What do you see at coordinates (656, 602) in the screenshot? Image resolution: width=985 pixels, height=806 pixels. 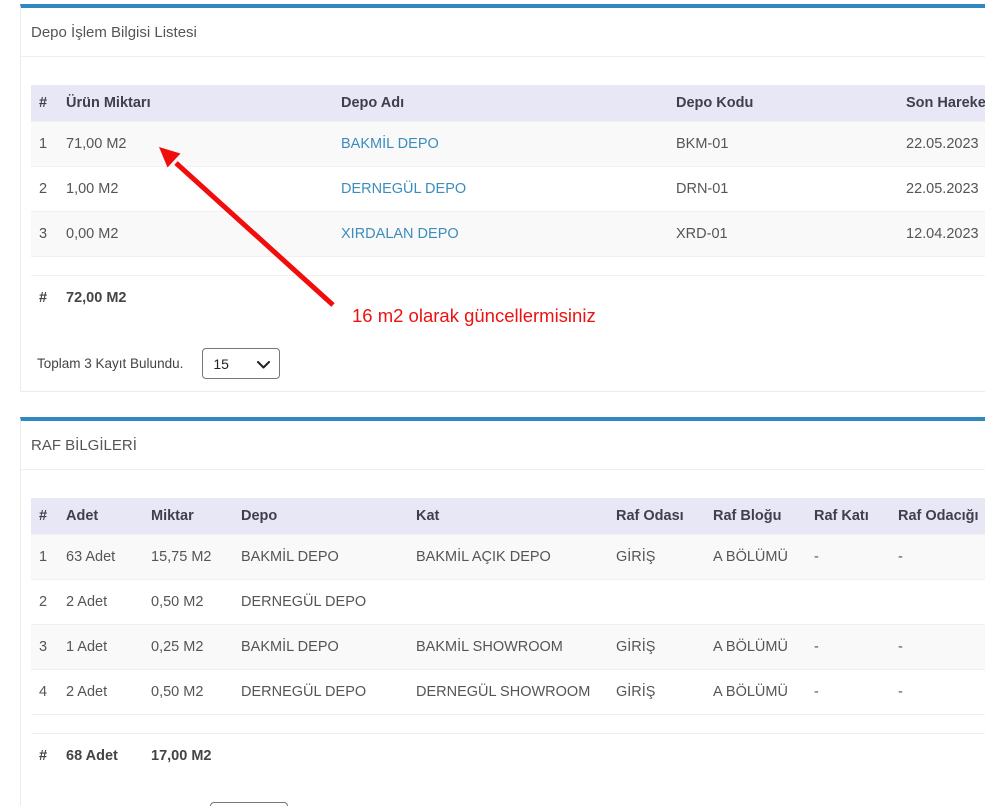 I see `cell-raf-odasi` at bounding box center [656, 602].